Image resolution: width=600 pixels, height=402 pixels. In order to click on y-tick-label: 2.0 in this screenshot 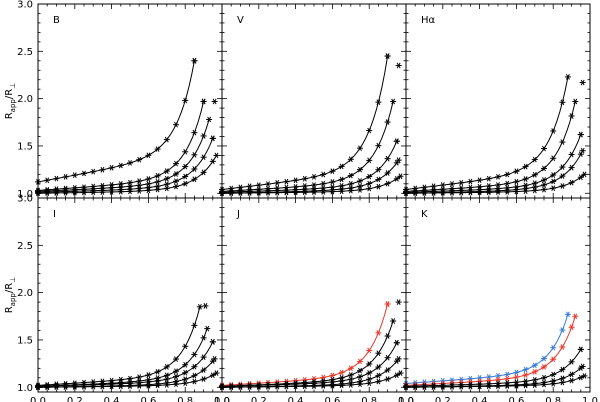, I will do `click(25, 99)`.